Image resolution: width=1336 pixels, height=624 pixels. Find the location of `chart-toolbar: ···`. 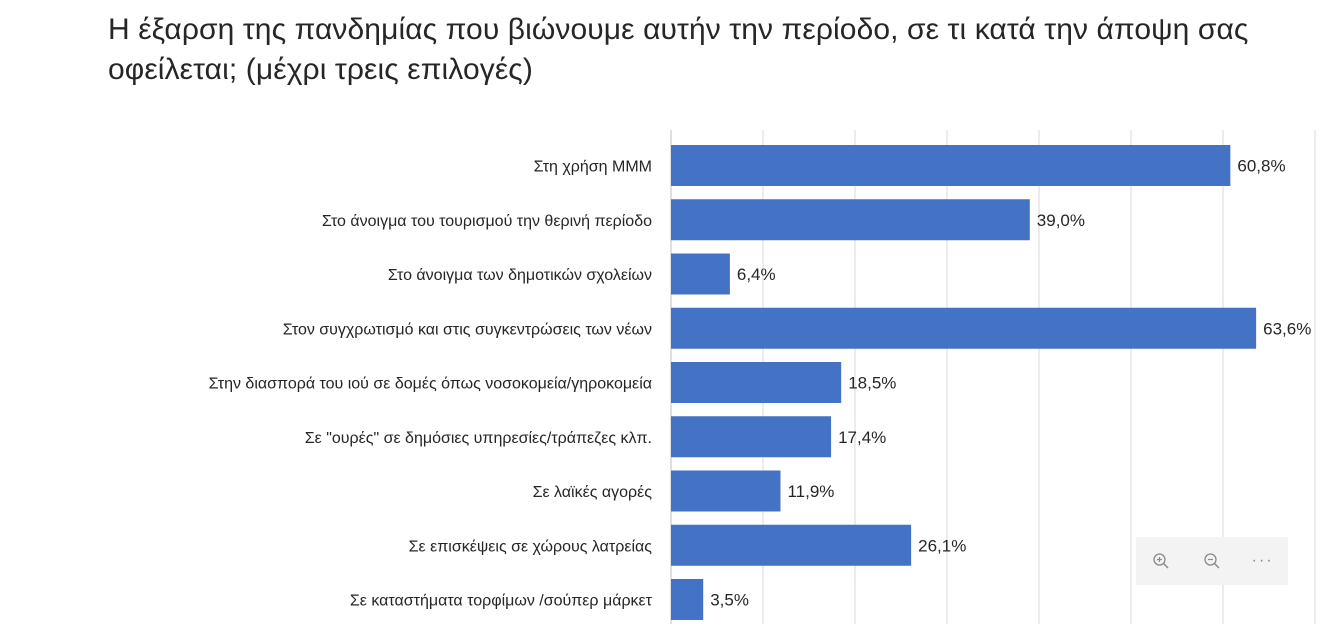

chart-toolbar: ··· is located at coordinates (1212, 561).